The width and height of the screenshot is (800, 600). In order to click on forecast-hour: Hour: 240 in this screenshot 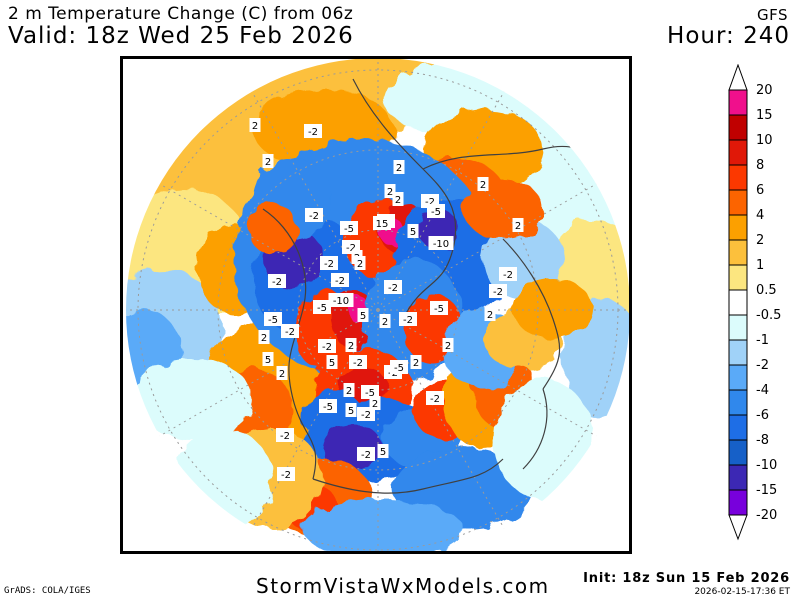, I will do `click(728, 36)`.